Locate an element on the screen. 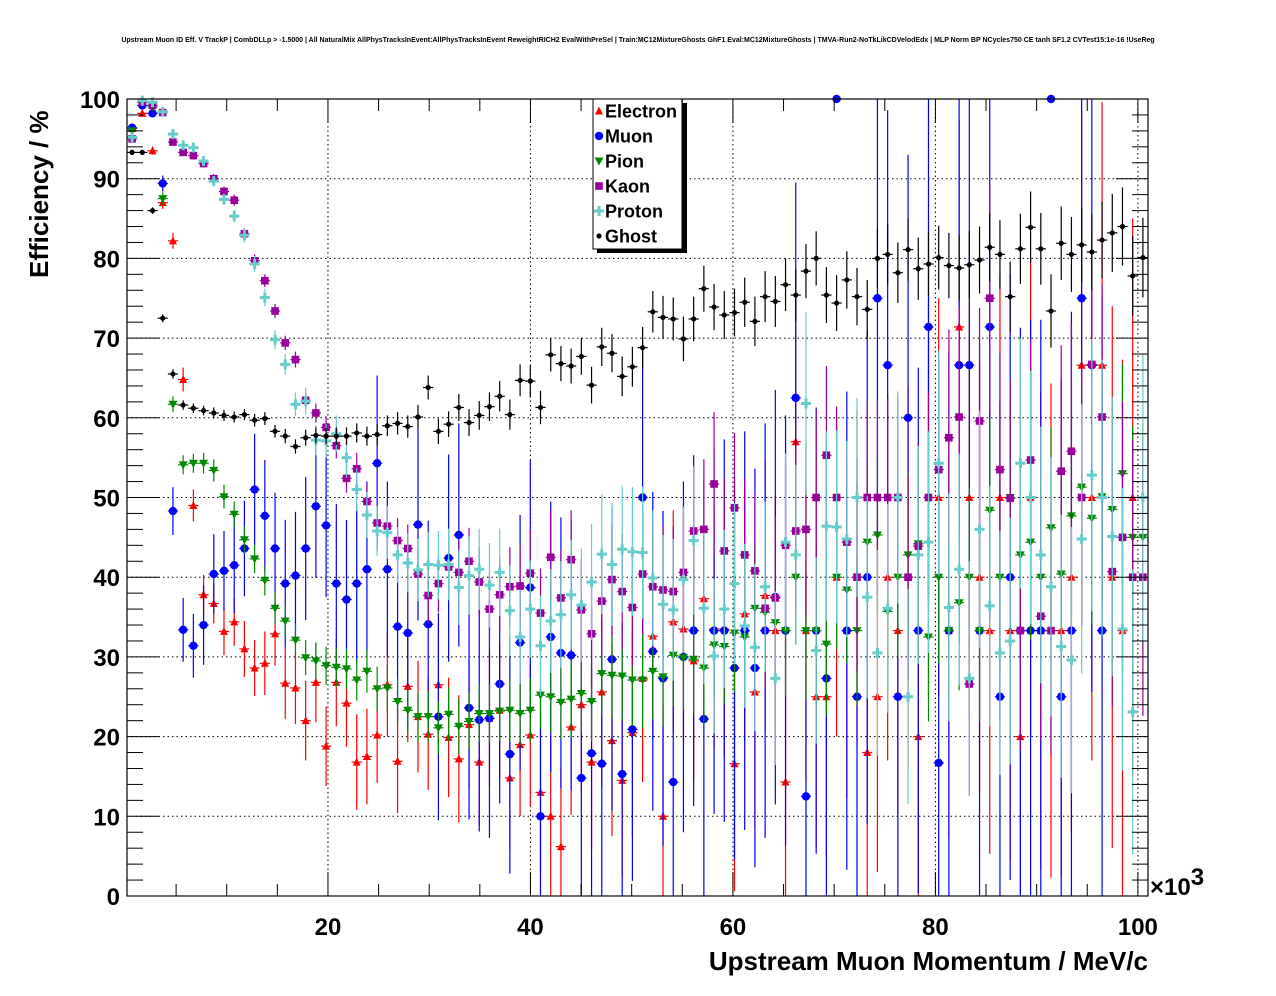 The image size is (1276, 996). y-tick-label: 10 is located at coordinates (106, 817).